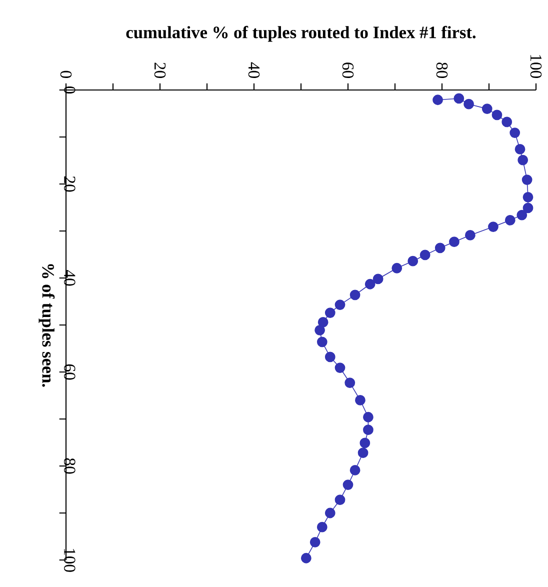 The width and height of the screenshot is (548, 587). Describe the element at coordinates (348, 70) in the screenshot. I see `x-tick-label: 60` at that location.